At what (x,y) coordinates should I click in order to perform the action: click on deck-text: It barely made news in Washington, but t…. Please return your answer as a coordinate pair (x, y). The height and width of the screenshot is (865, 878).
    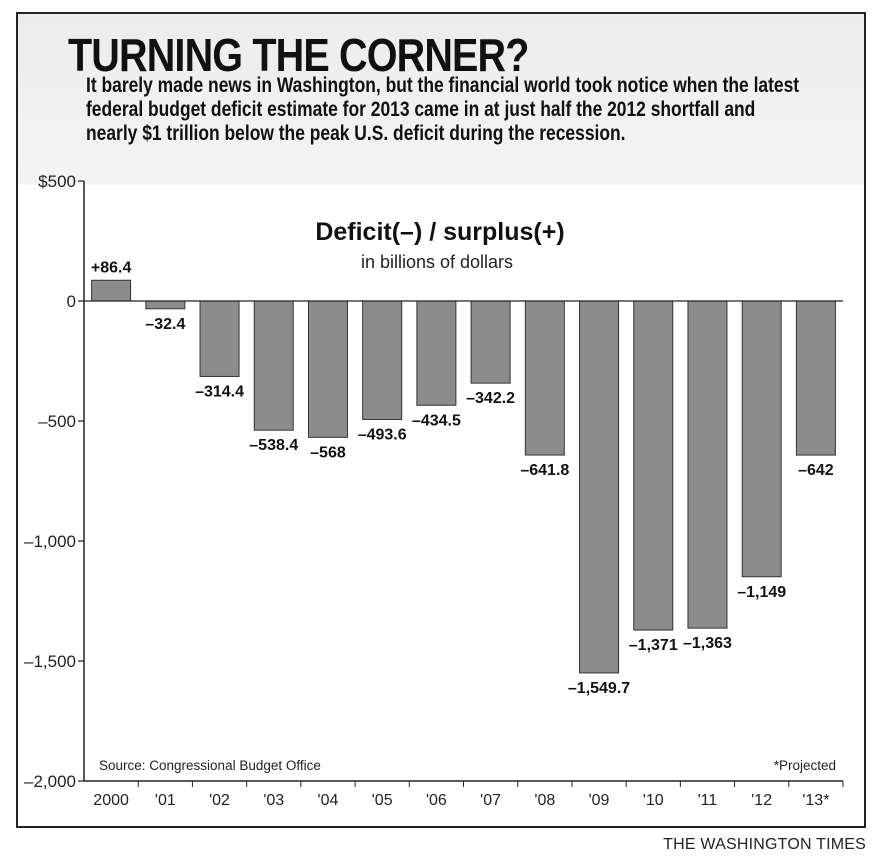
    Looking at the image, I should click on (443, 109).